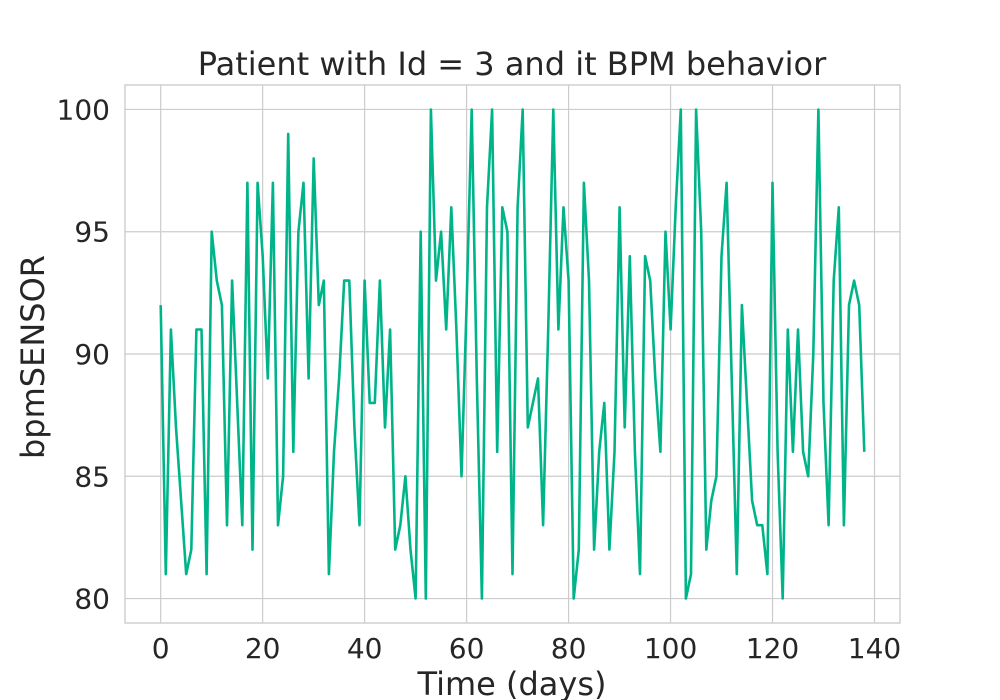  I want to click on x-tick-label: 140, so click(874, 648).